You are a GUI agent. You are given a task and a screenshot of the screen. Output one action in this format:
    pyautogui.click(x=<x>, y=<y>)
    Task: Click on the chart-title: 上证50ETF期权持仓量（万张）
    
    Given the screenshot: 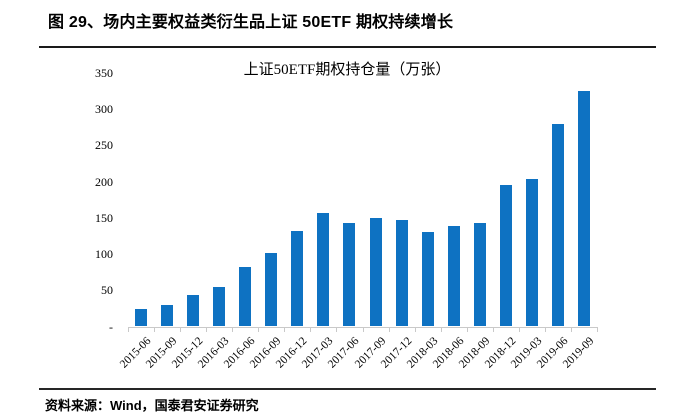 What is the action you would take?
    pyautogui.click(x=347, y=70)
    